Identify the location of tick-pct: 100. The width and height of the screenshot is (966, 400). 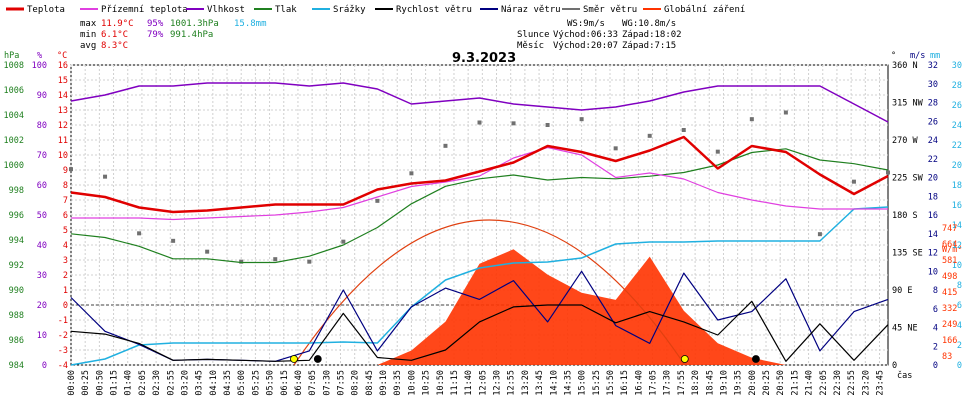
(39, 66).